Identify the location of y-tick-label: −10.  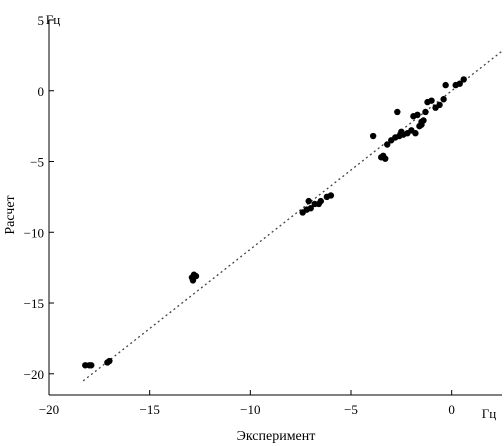
(34, 232).